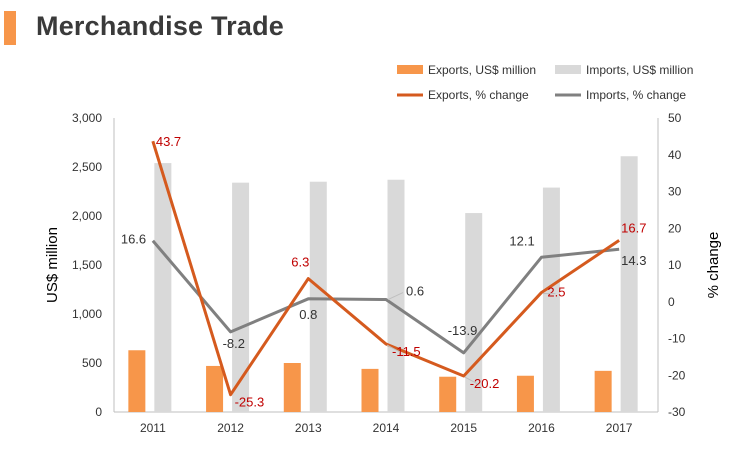 The image size is (750, 450). I want to click on exports-change-data-label: 2.5, so click(556, 292).